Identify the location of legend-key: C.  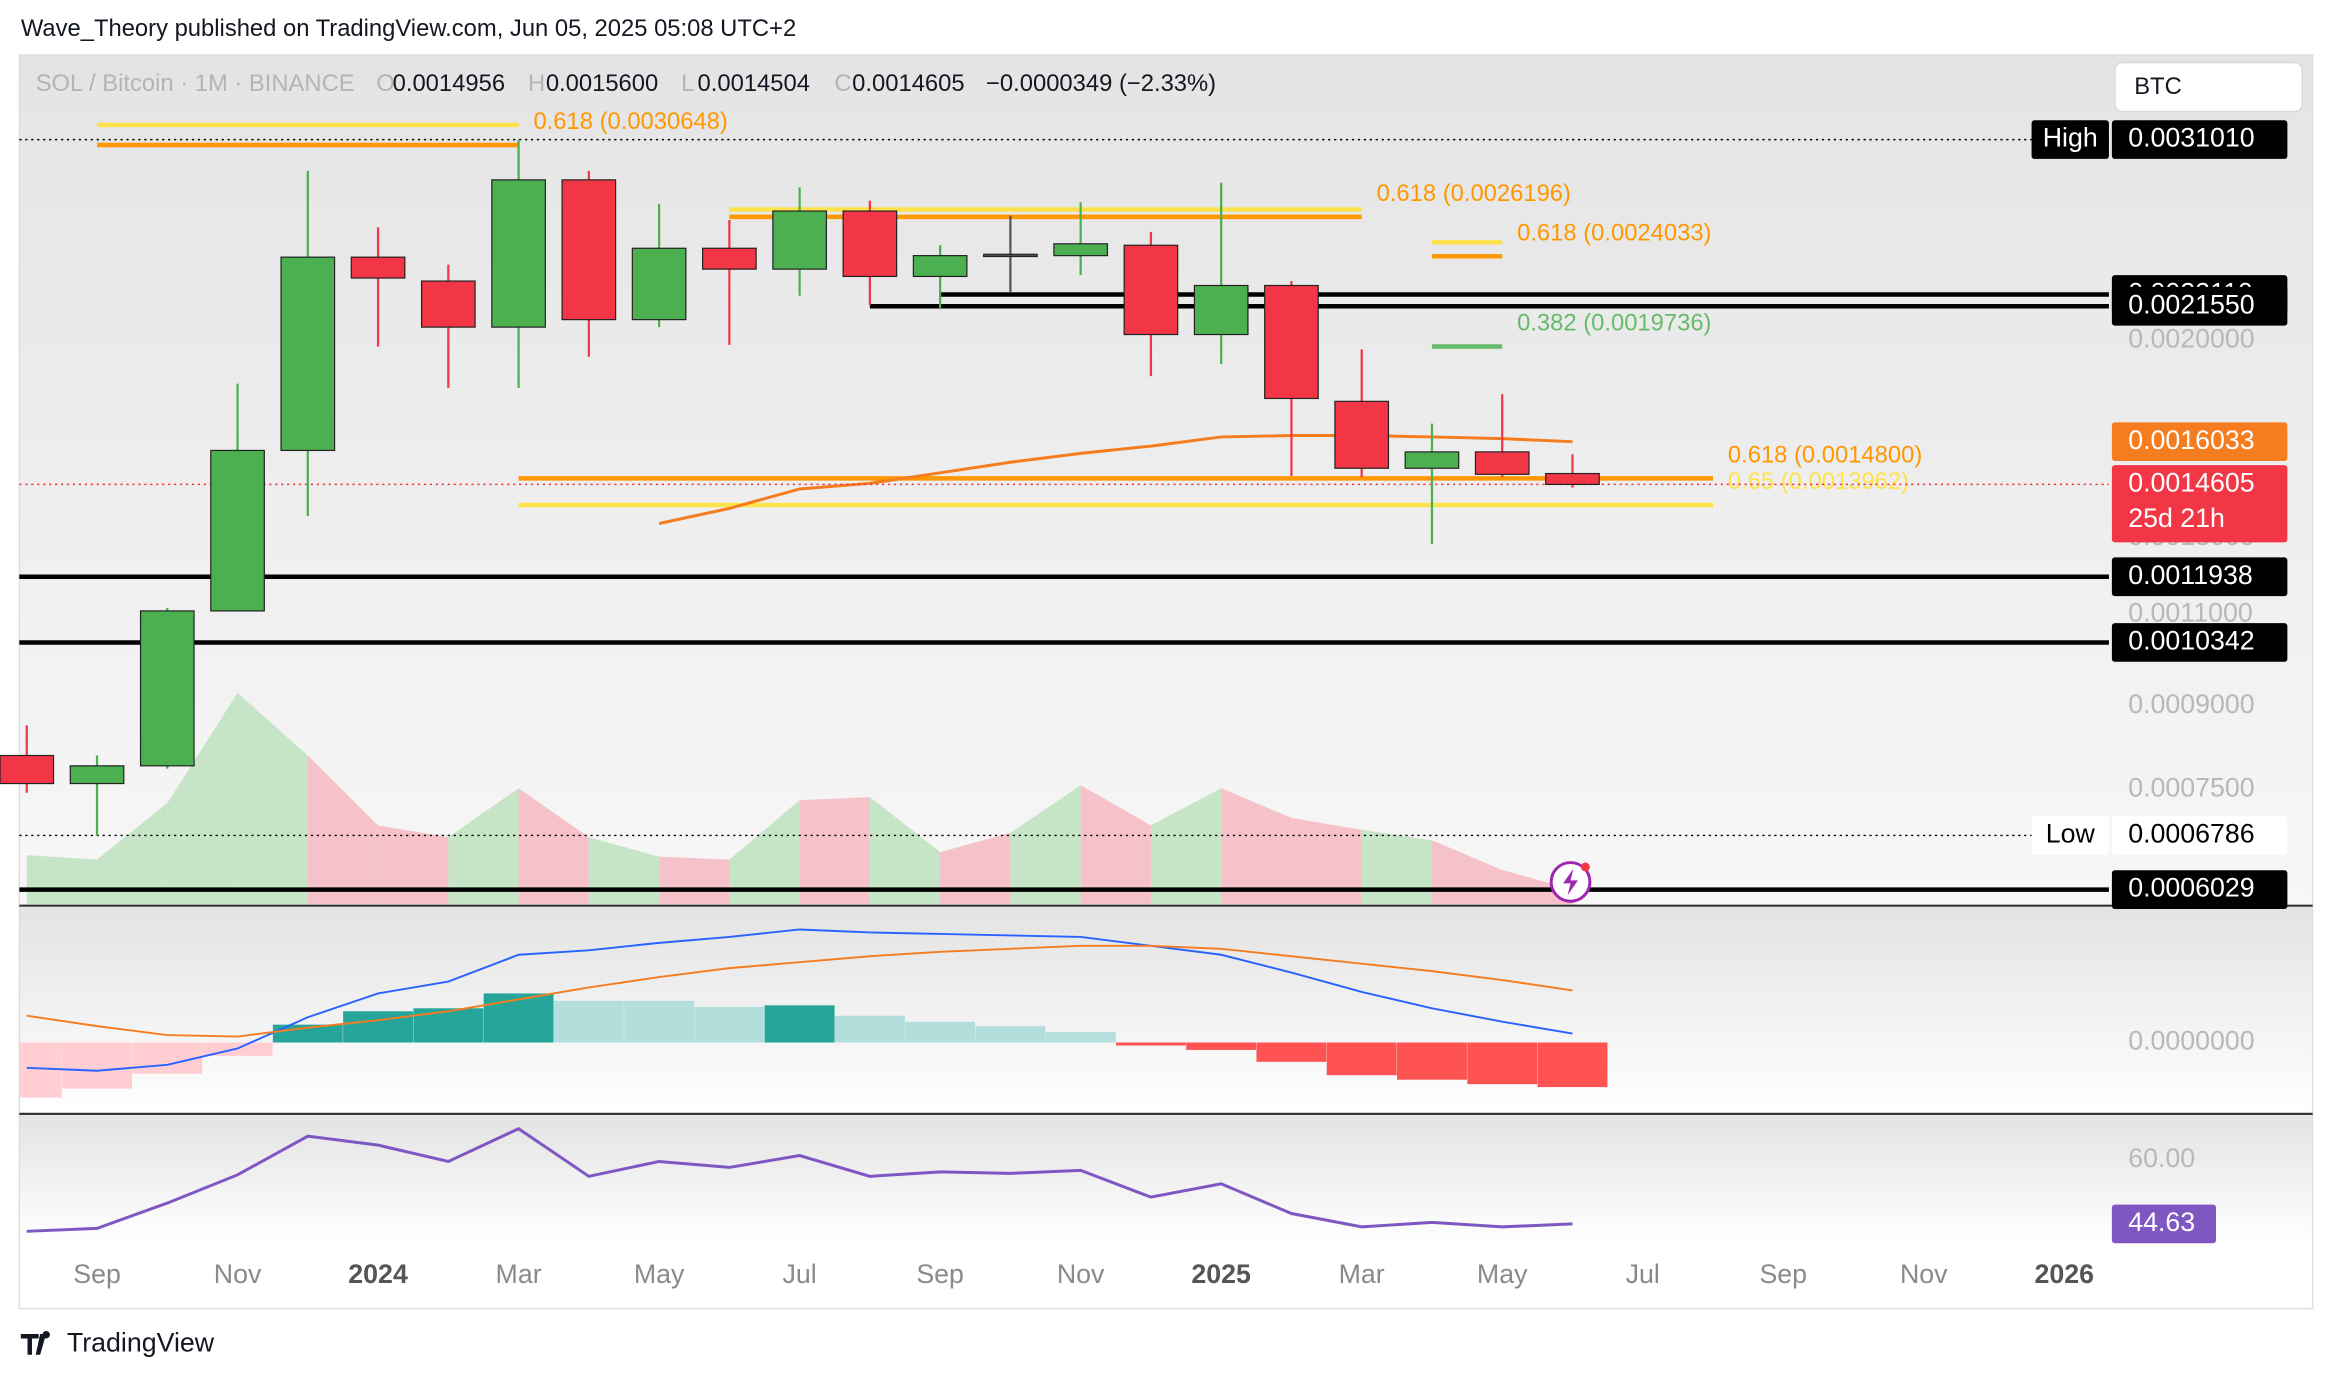
(842, 83).